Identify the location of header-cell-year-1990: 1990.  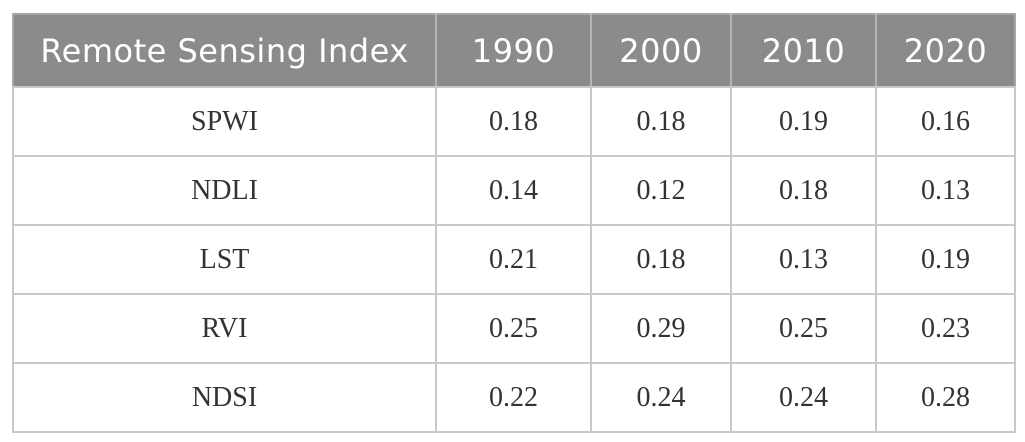
(513, 51).